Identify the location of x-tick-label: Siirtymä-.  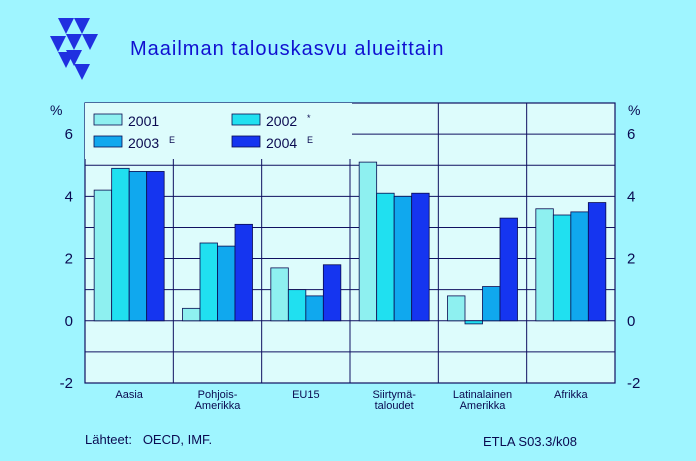
(394, 395).